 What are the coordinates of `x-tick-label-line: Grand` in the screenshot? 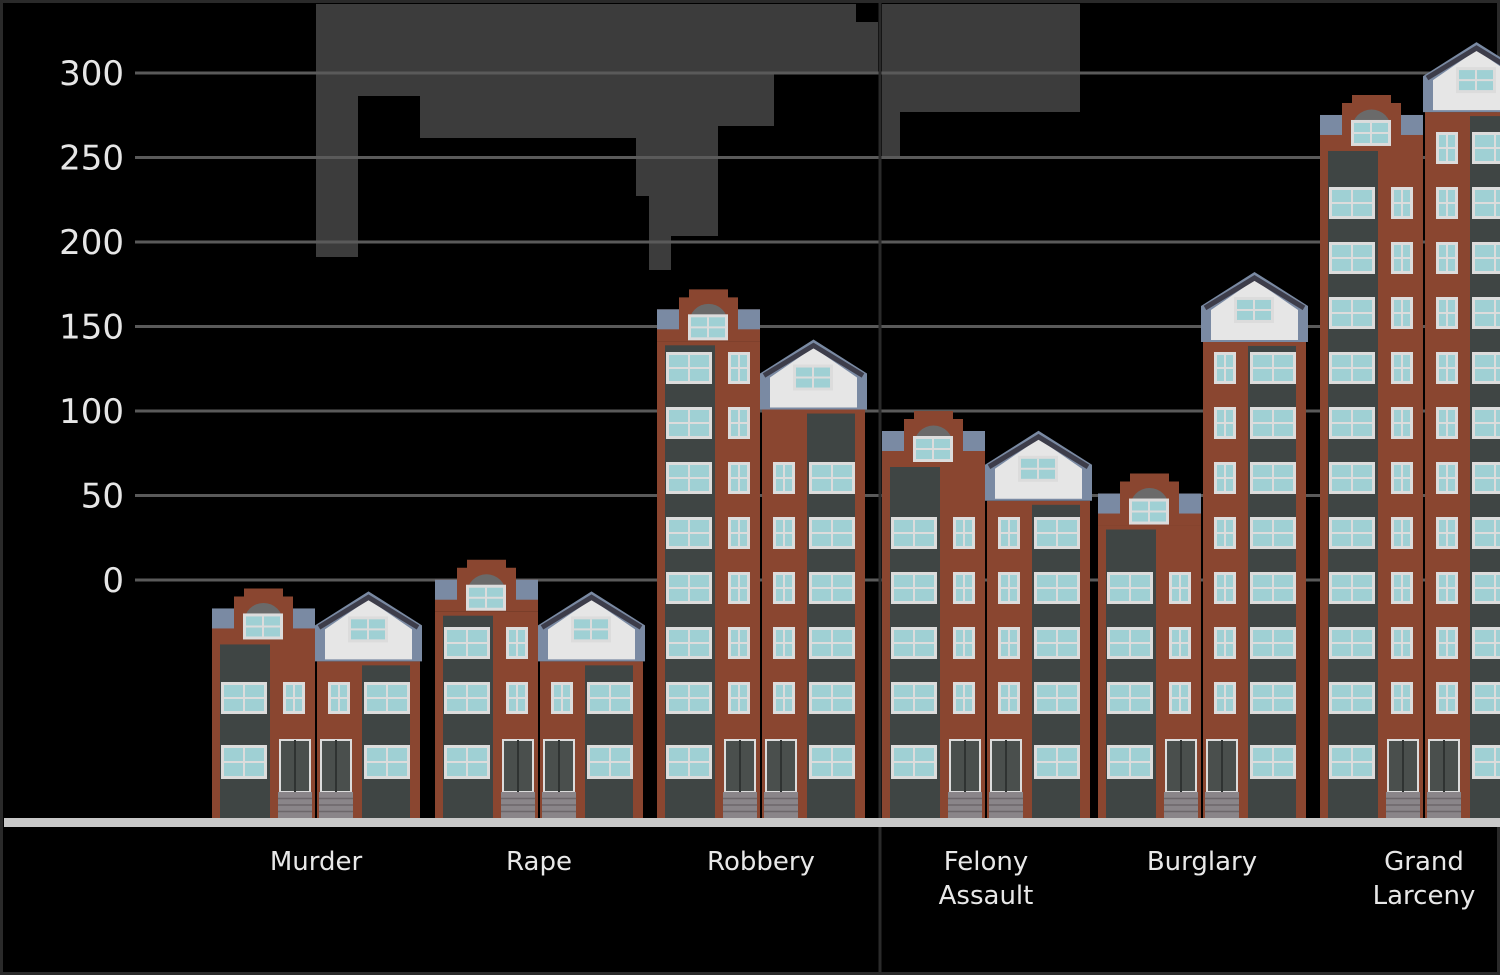 It's located at (1424, 862).